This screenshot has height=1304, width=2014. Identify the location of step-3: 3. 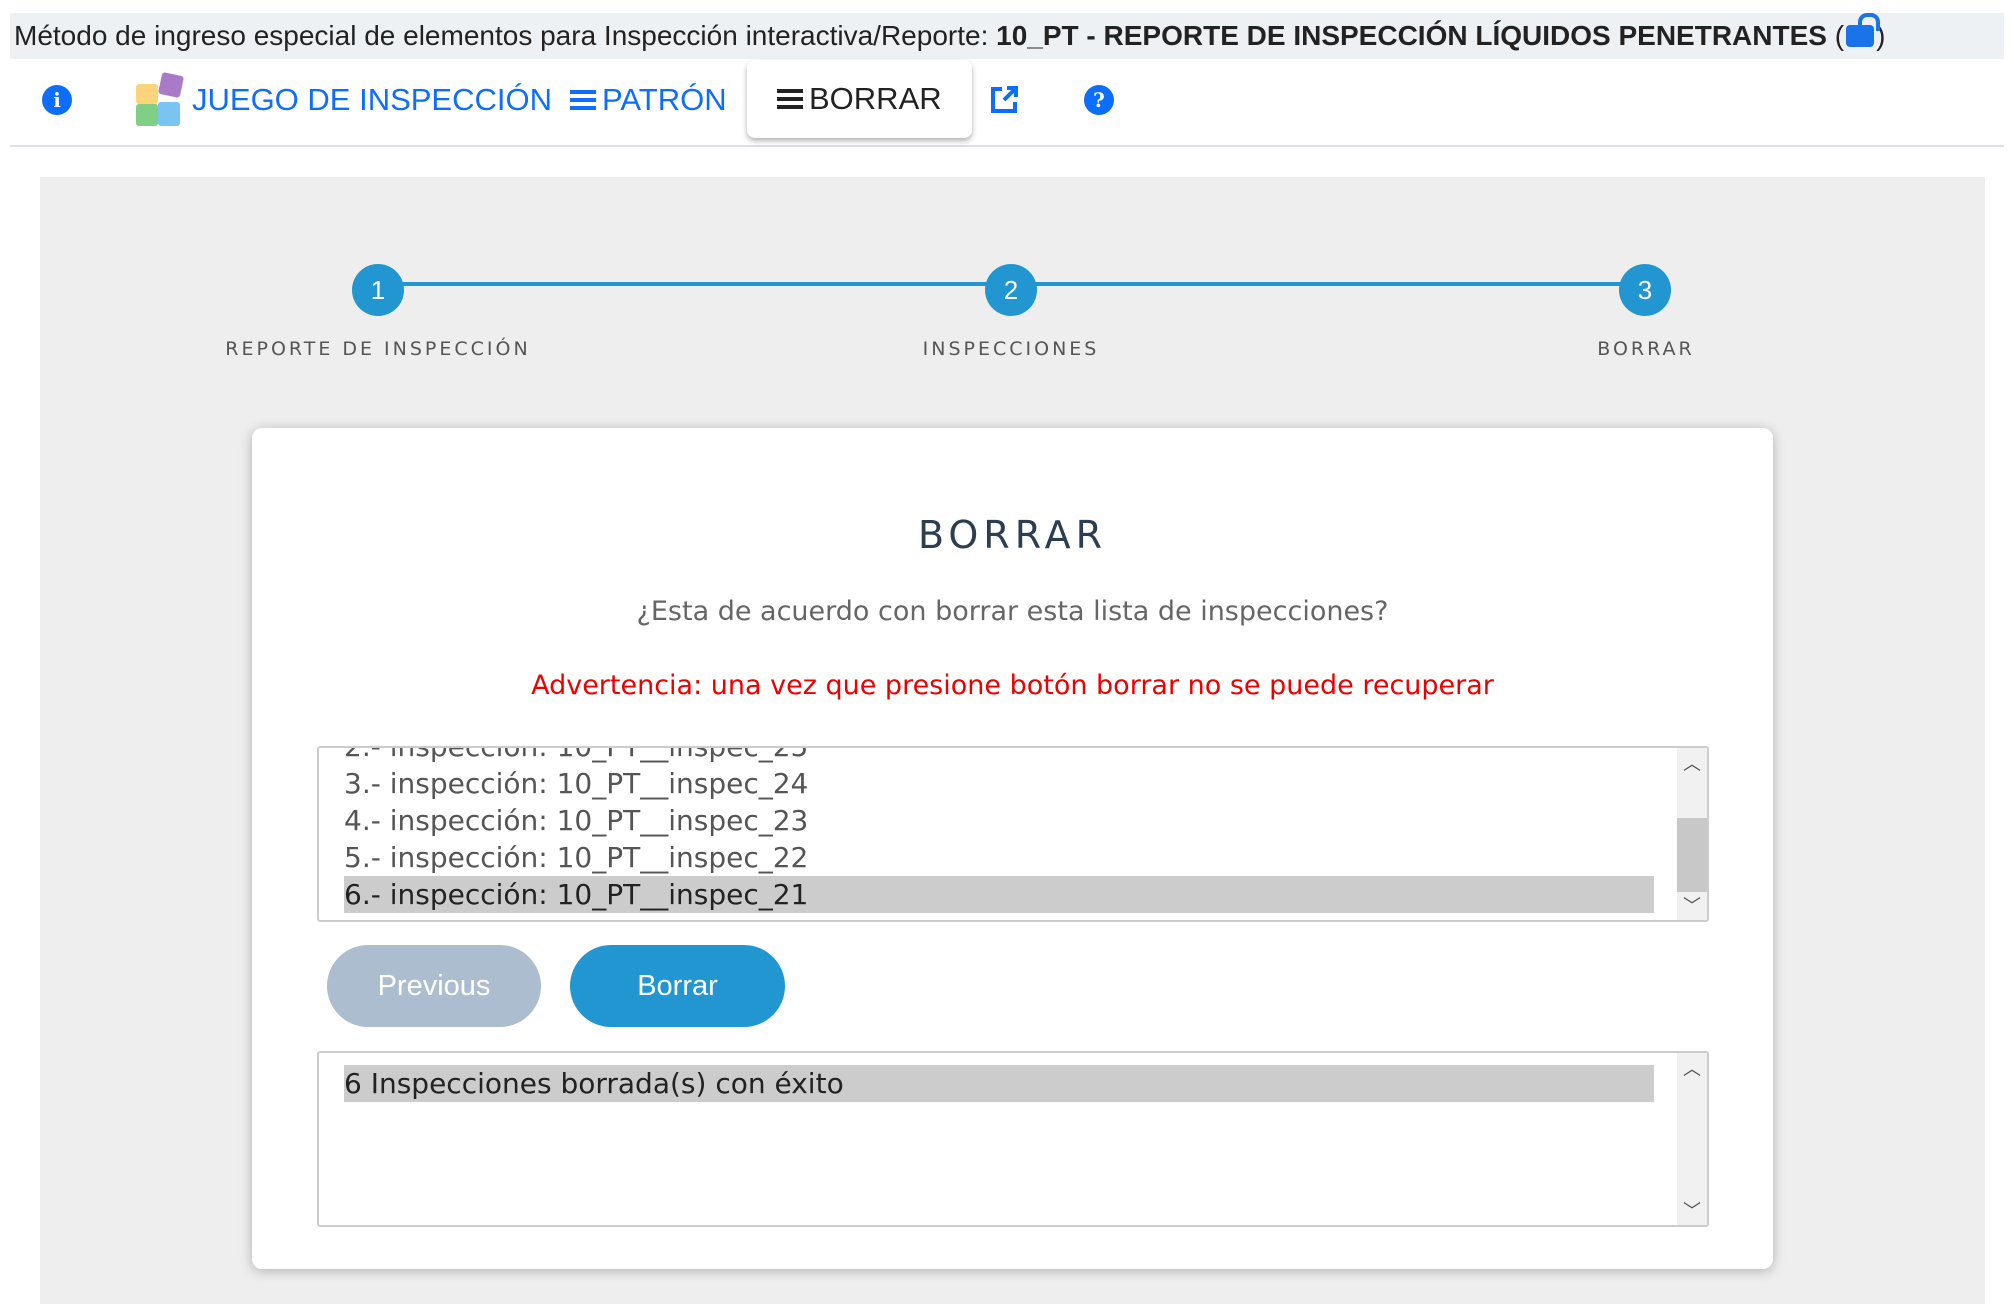
(1645, 290).